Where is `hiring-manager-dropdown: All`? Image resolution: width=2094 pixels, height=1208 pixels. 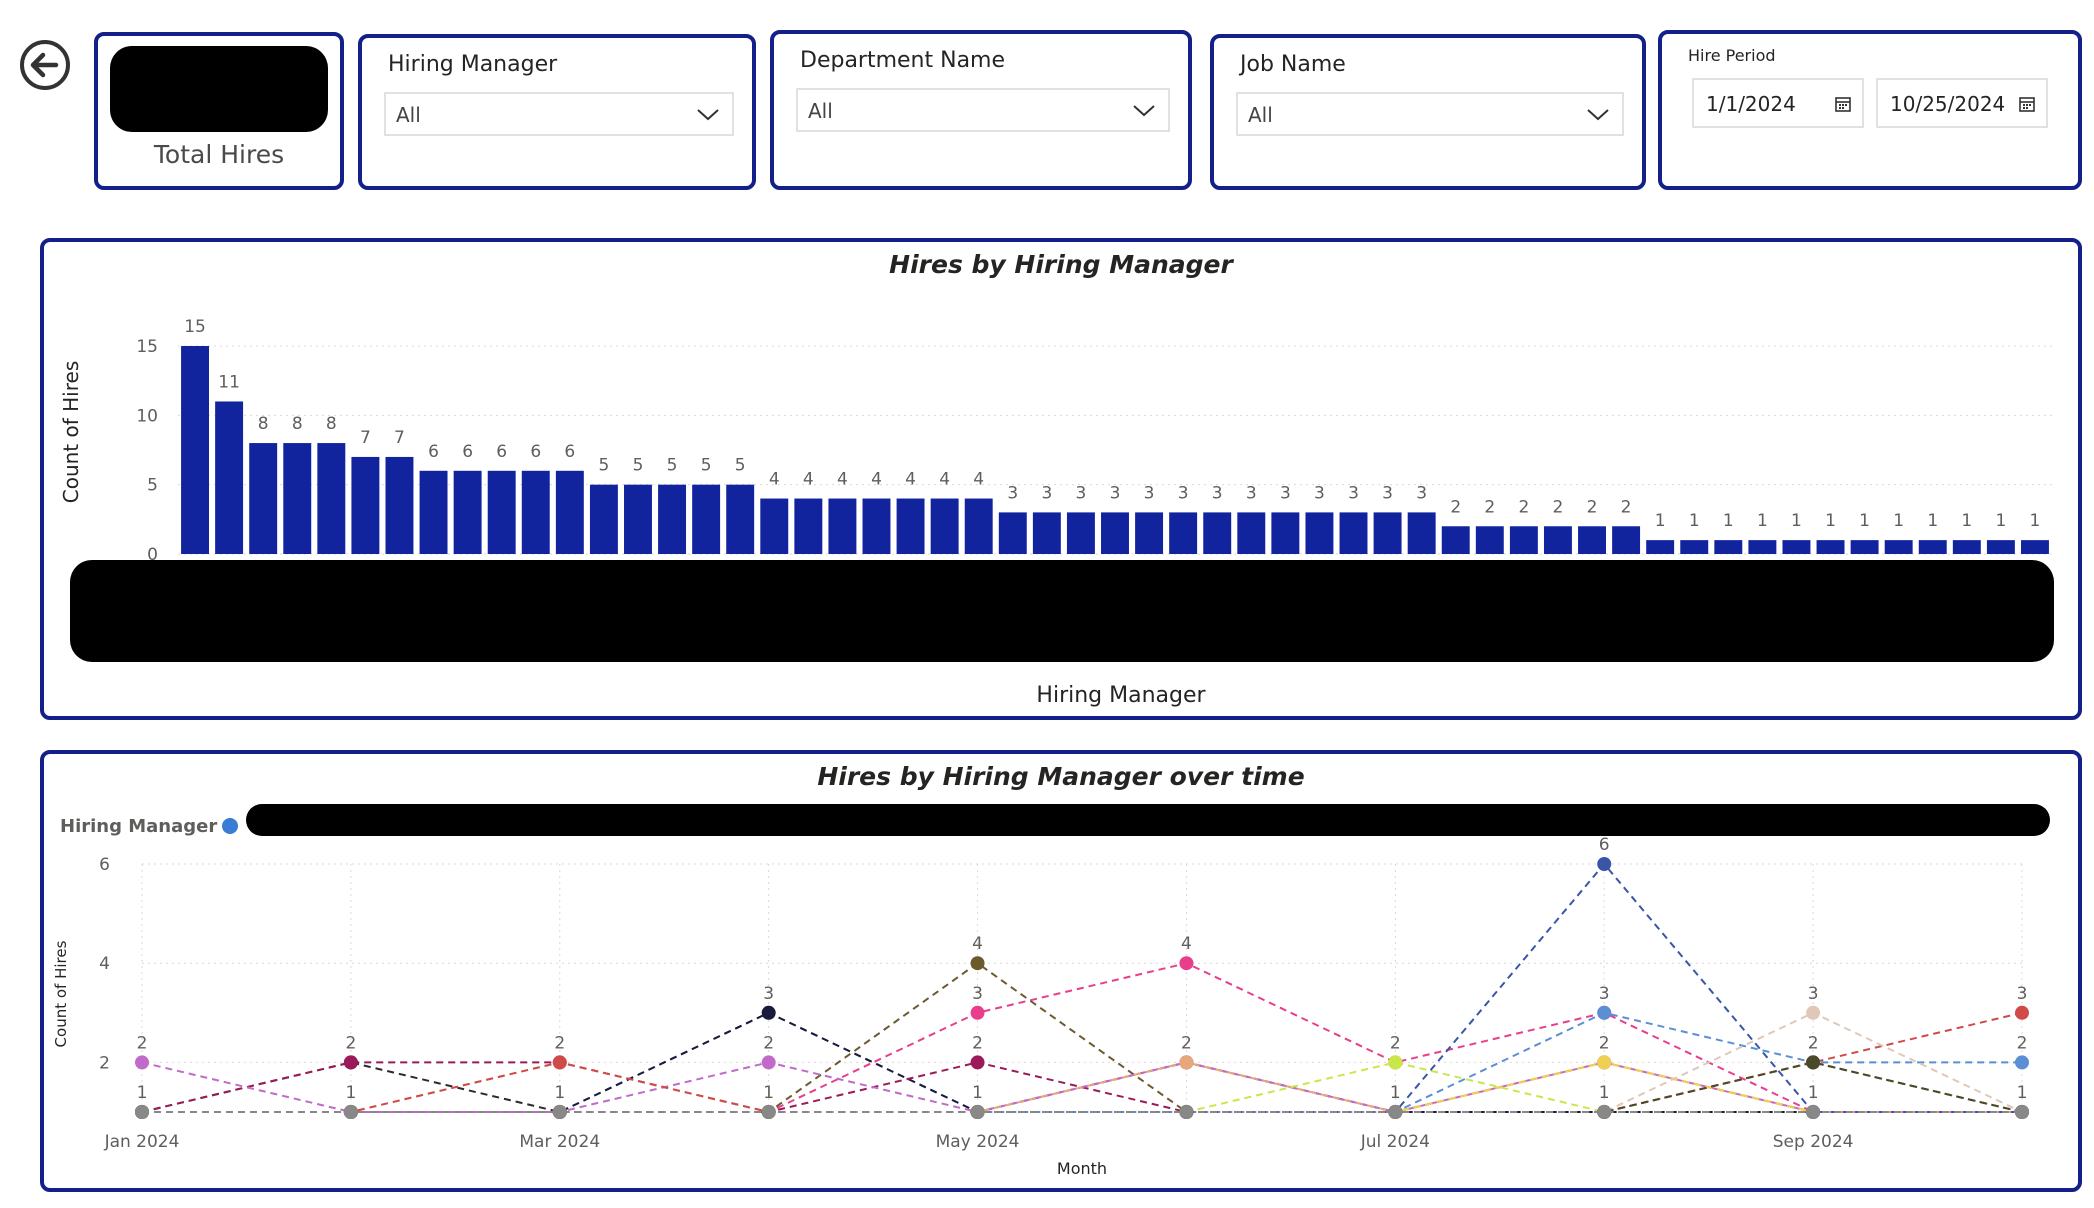 hiring-manager-dropdown: All is located at coordinates (559, 114).